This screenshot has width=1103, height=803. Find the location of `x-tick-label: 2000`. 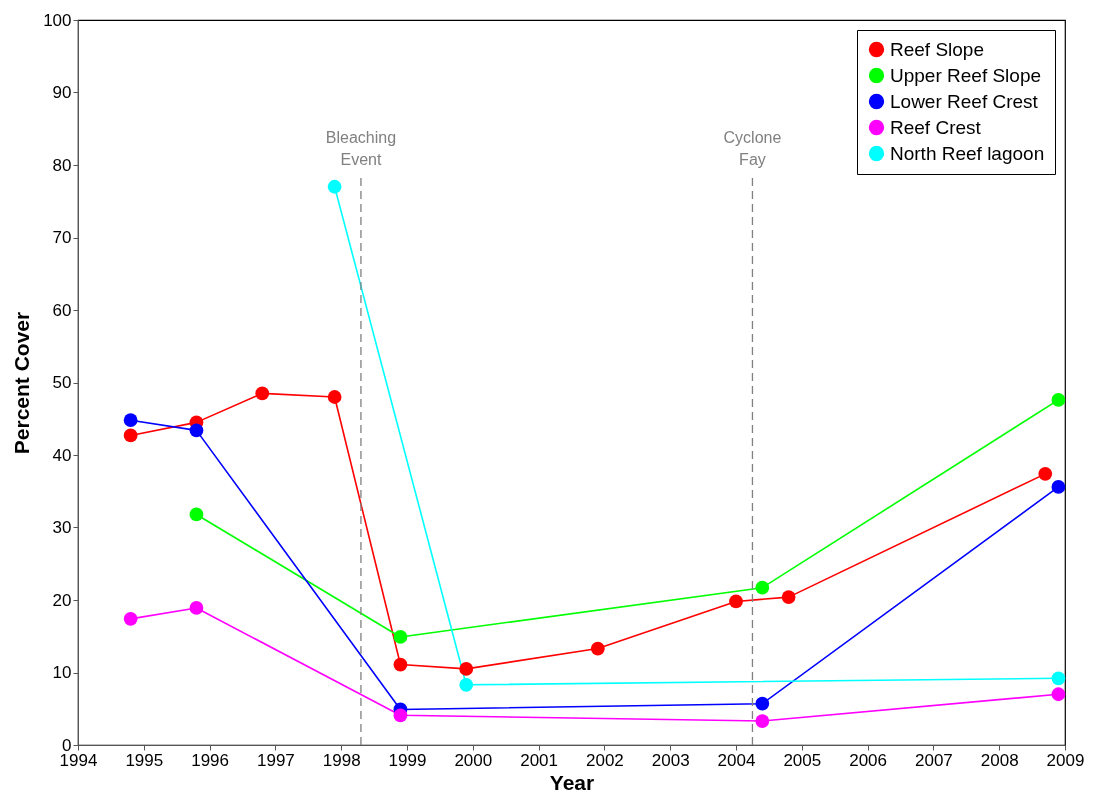

x-tick-label: 2000 is located at coordinates (473, 760).